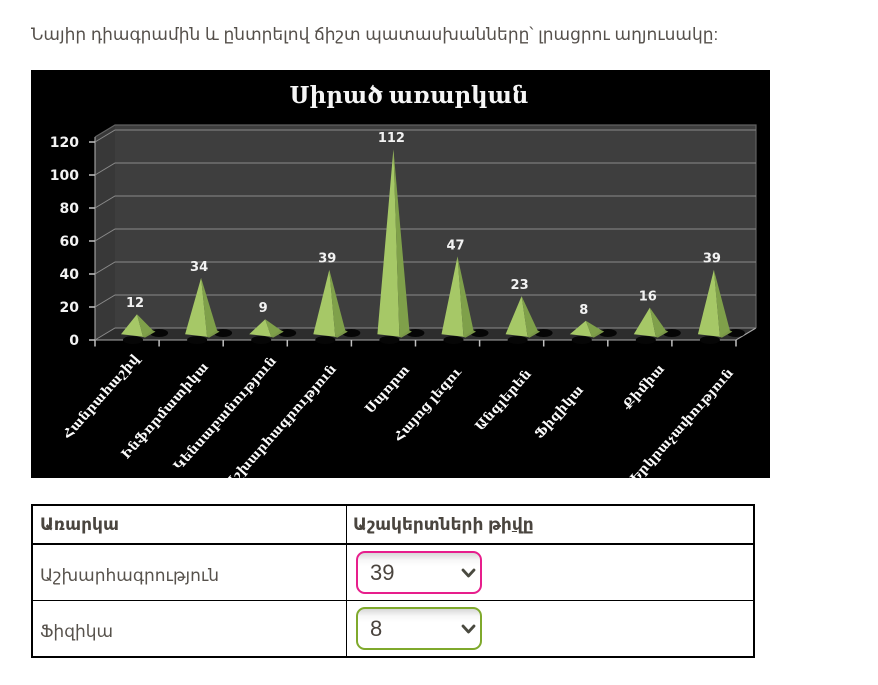 This screenshot has height=685, width=878. What do you see at coordinates (70, 209) in the screenshot?
I see `svg-text: 80` at bounding box center [70, 209].